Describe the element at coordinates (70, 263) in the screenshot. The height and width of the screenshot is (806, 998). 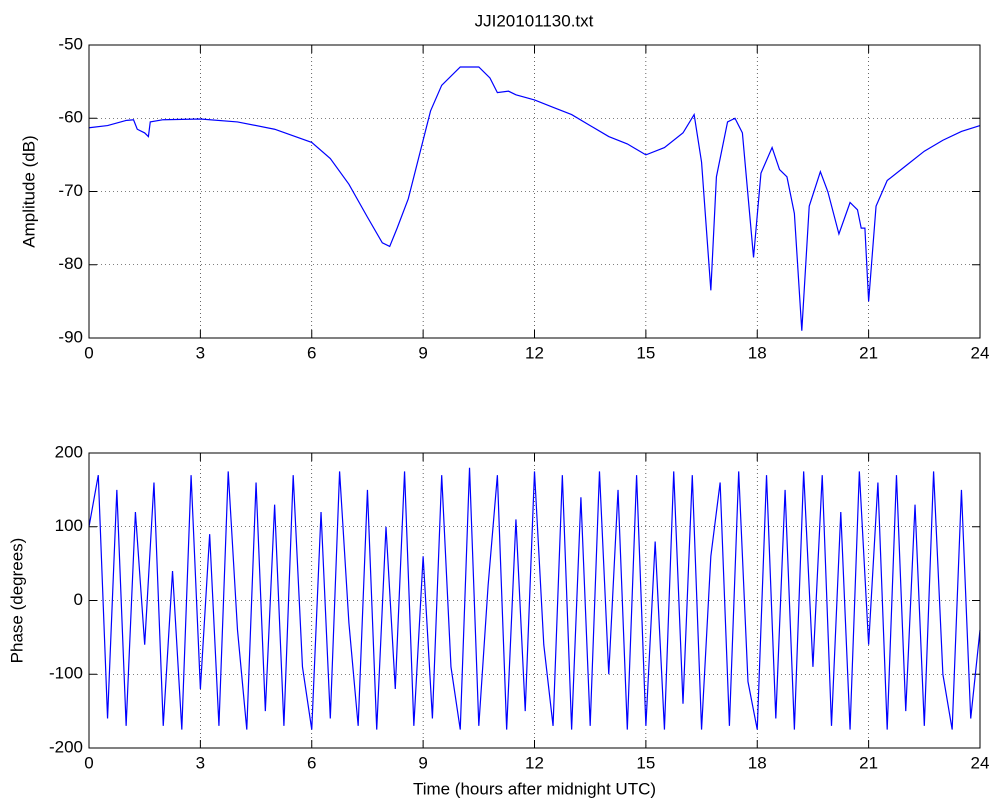
I see `y-tick-label: -80` at that location.